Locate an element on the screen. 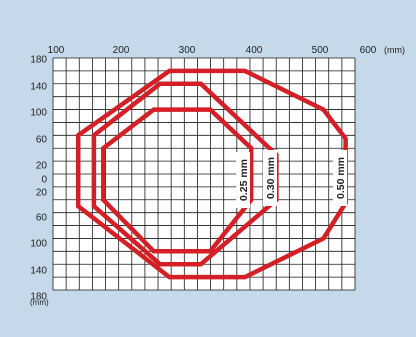  zone-label-text: 0.50 mm is located at coordinates (341, 178).